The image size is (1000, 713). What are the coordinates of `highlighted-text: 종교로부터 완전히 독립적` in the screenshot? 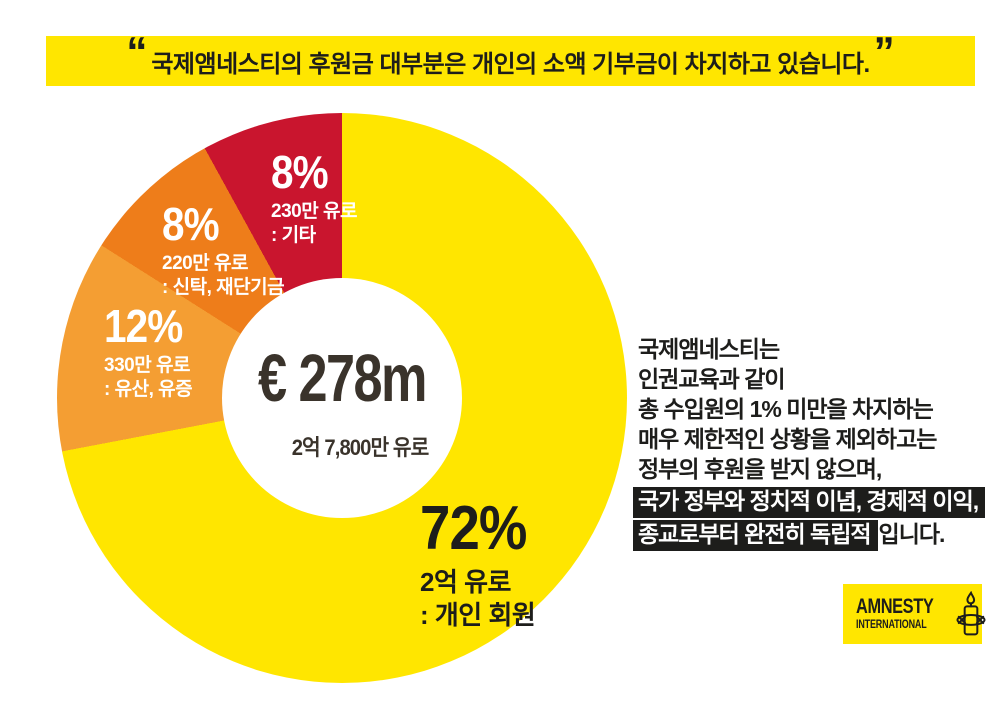 It's located at (755, 535).